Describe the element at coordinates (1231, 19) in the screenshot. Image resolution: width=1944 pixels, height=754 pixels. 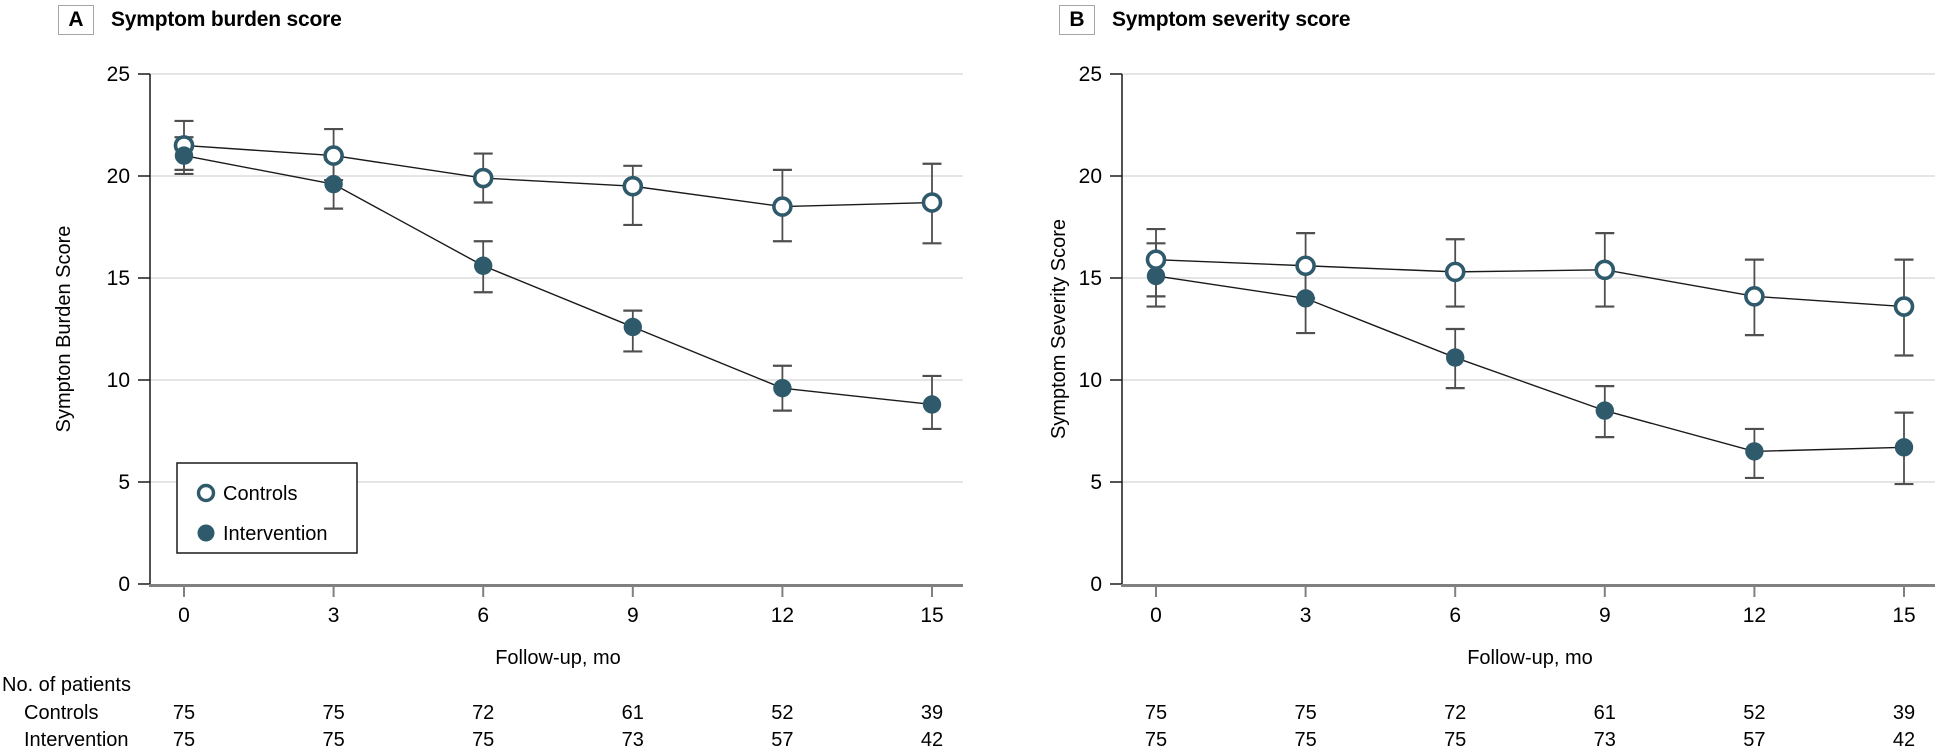
I see `panel-b-title: Symptom severity score` at that location.